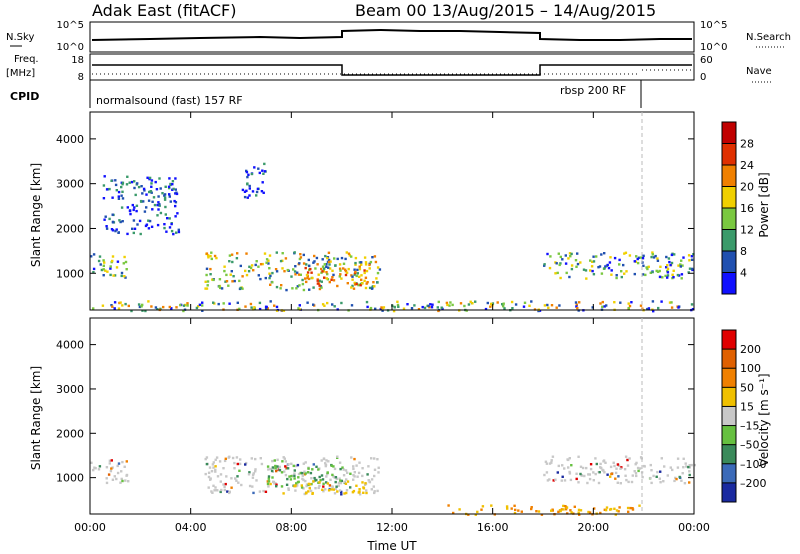 Image resolution: width=800 pixels, height=554 pixels. What do you see at coordinates (753, 483) in the screenshot?
I see `colorbar-tick-label: –200` at bounding box center [753, 483].